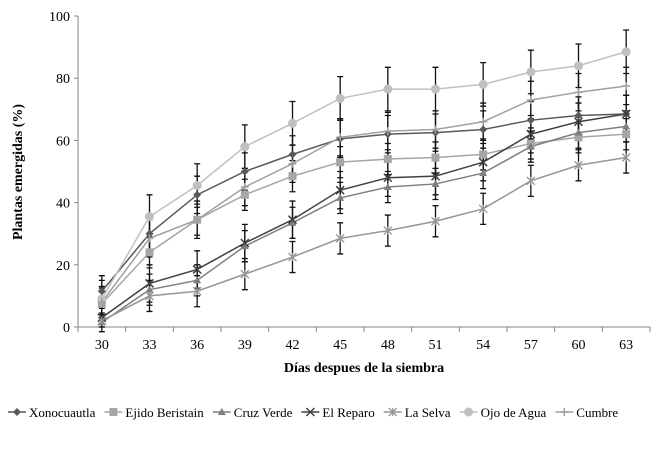  Describe the element at coordinates (626, 345) in the screenshot. I see `x-tick-label: 63` at that location.